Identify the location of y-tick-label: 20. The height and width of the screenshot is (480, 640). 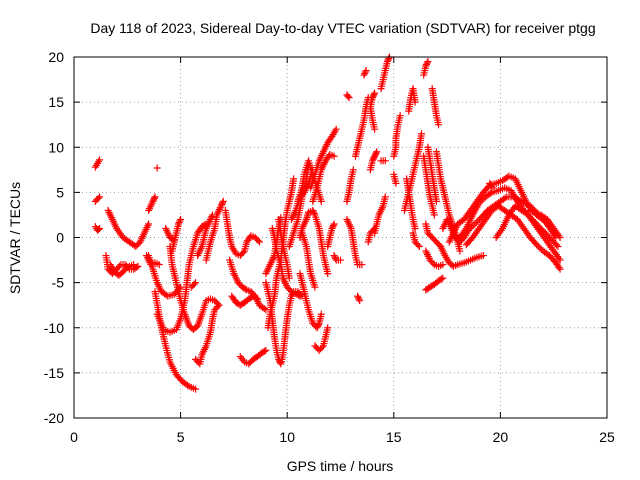
(56, 57).